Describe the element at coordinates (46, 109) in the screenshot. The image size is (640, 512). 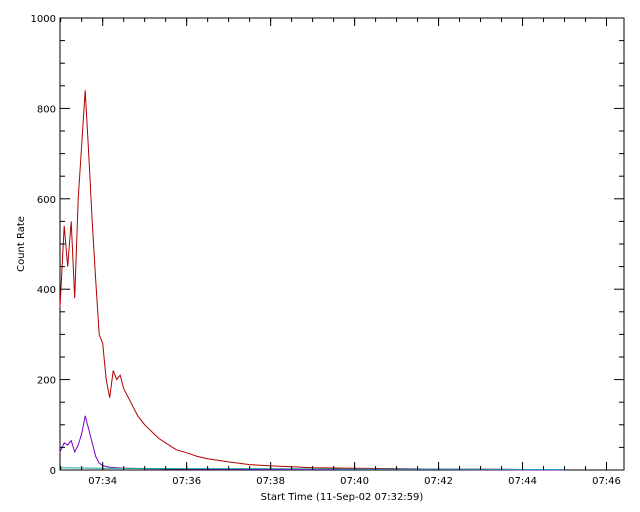
I see `y-tick-label: 800` at that location.